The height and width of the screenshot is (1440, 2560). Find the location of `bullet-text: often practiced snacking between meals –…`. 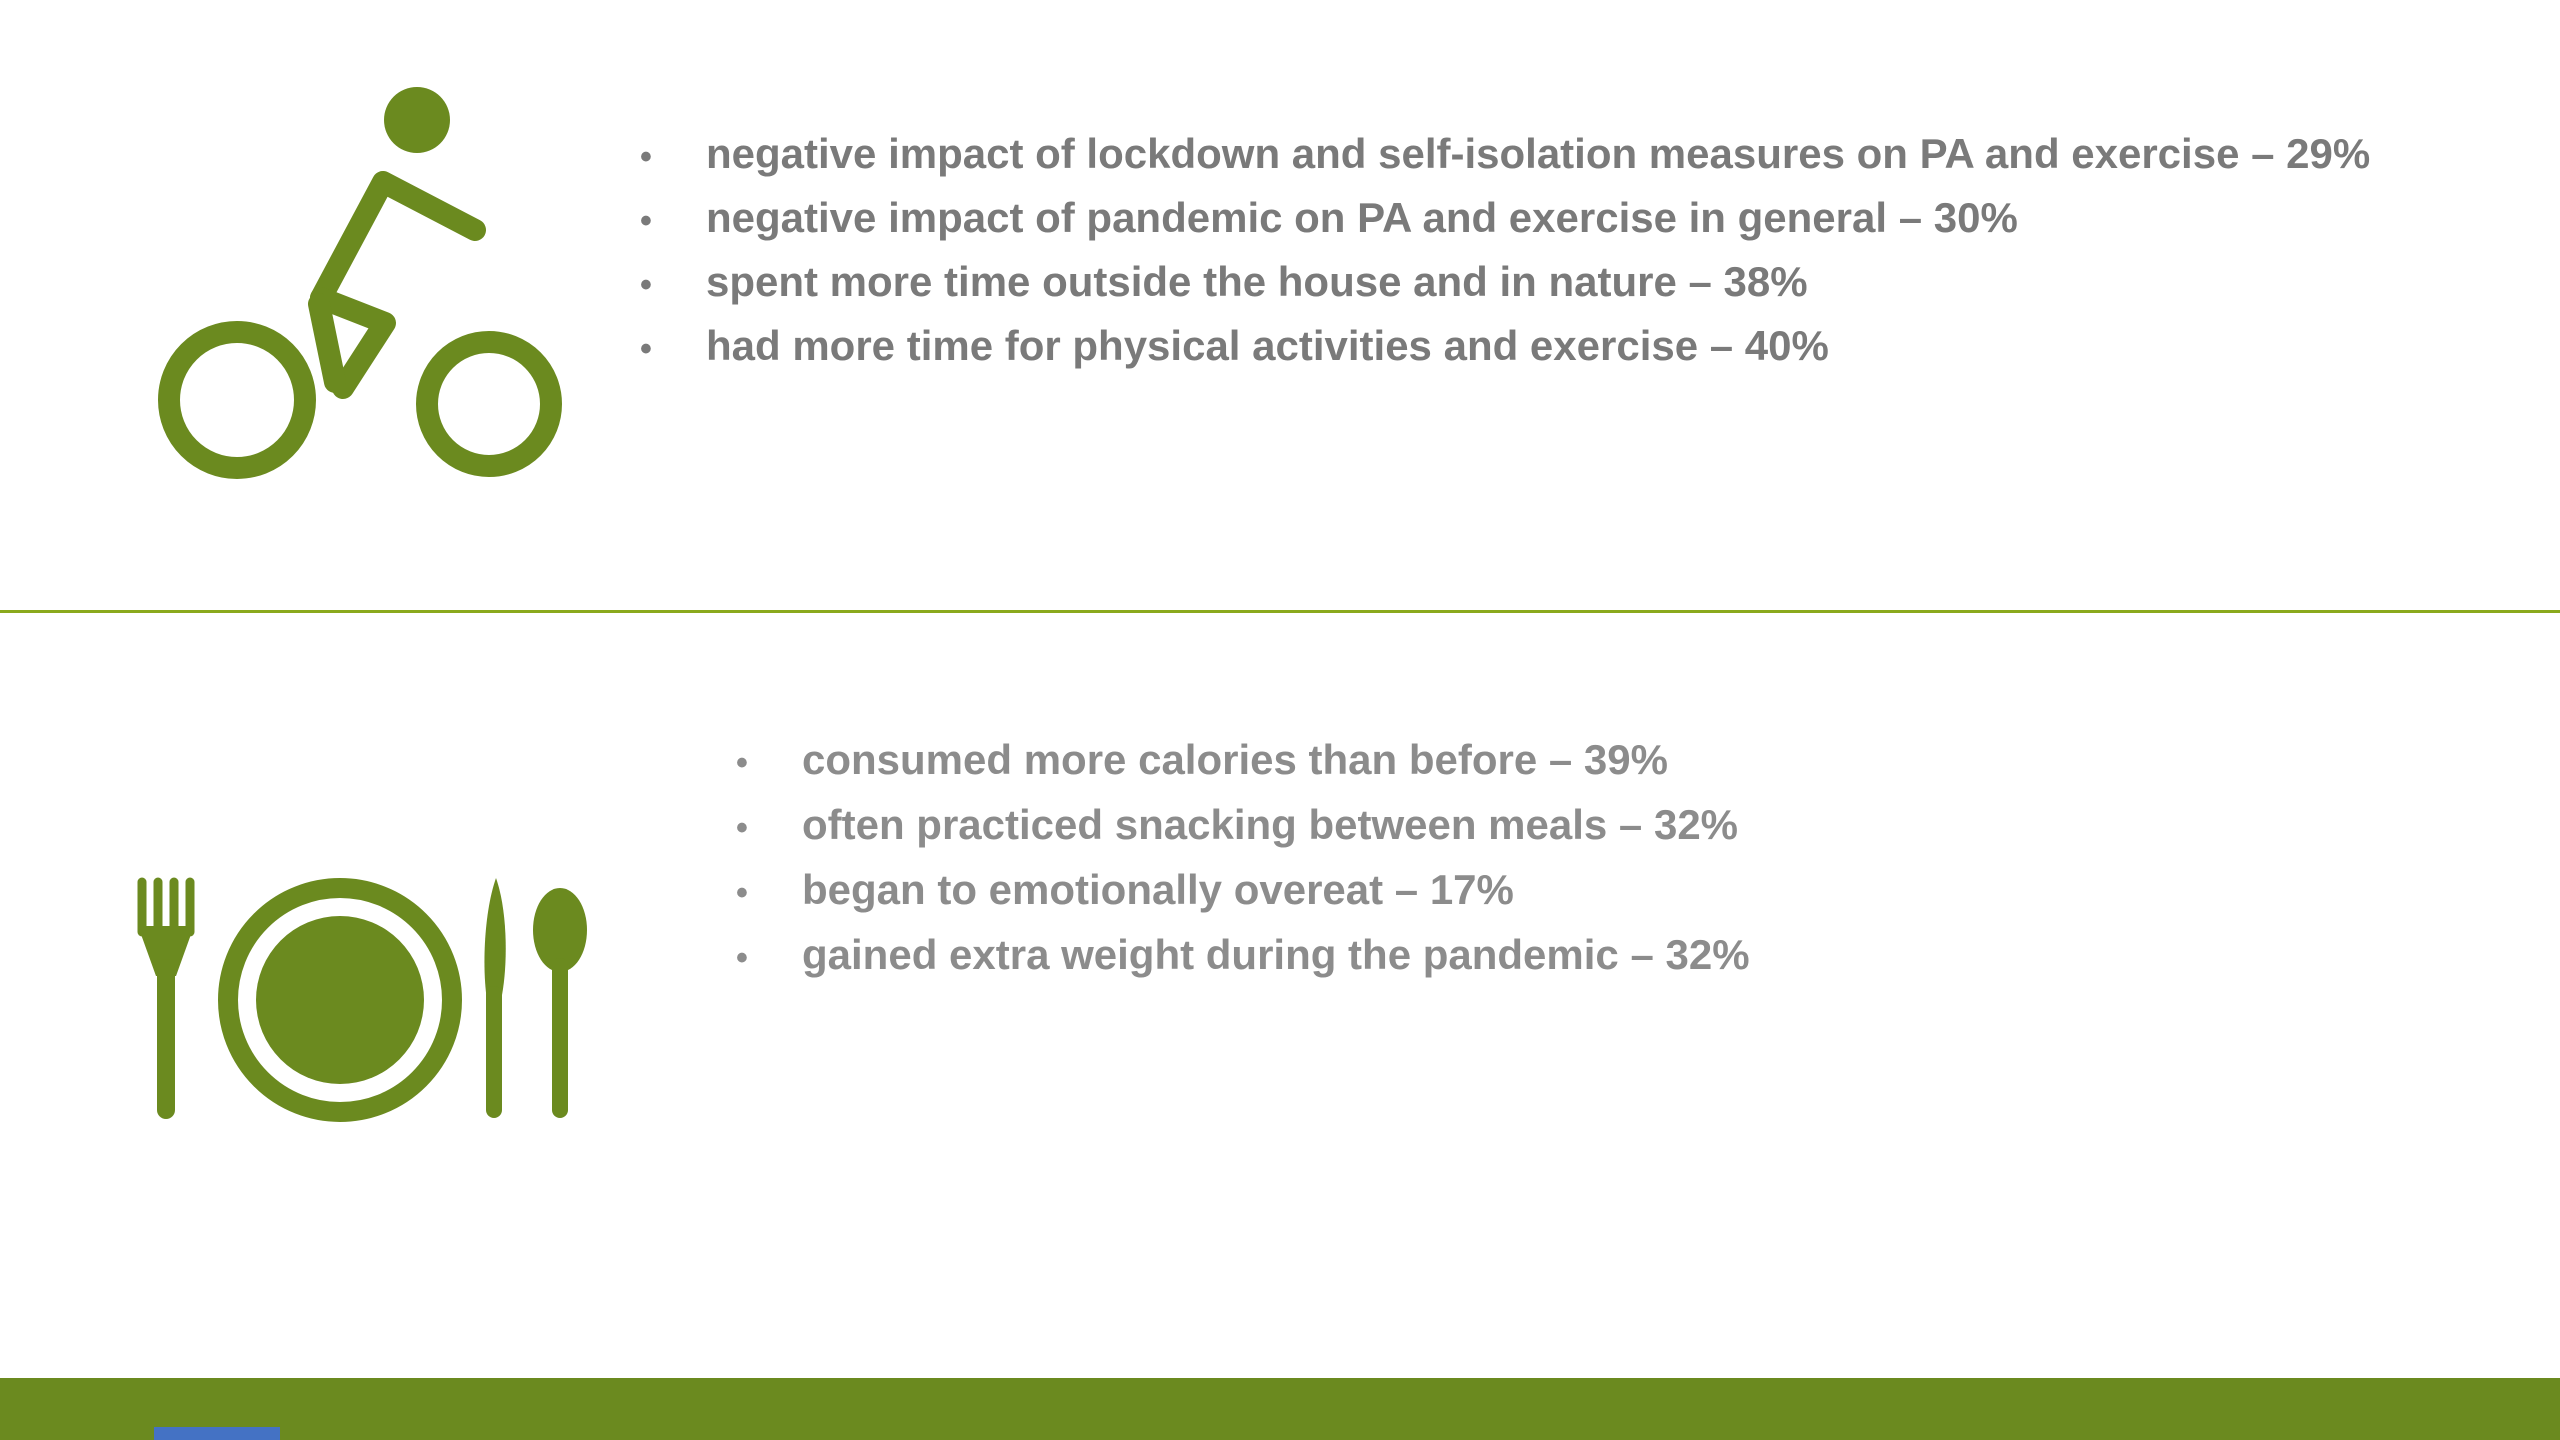

bullet-text: often practiced snacking between meals –… is located at coordinates (1270, 824).